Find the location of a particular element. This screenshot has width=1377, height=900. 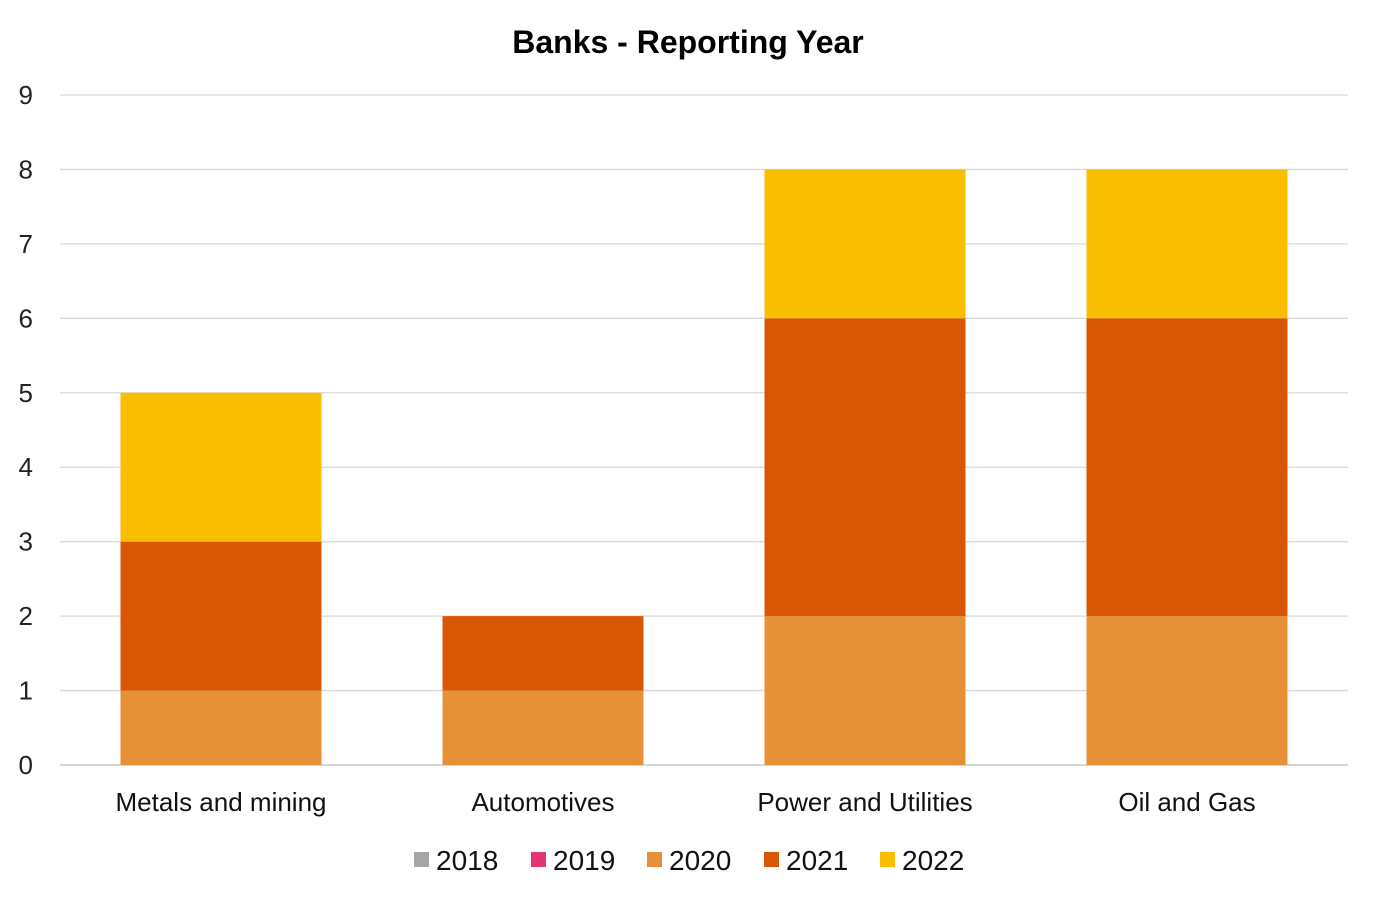

x-tick-label: Oil and Gas is located at coordinates (1186, 802).